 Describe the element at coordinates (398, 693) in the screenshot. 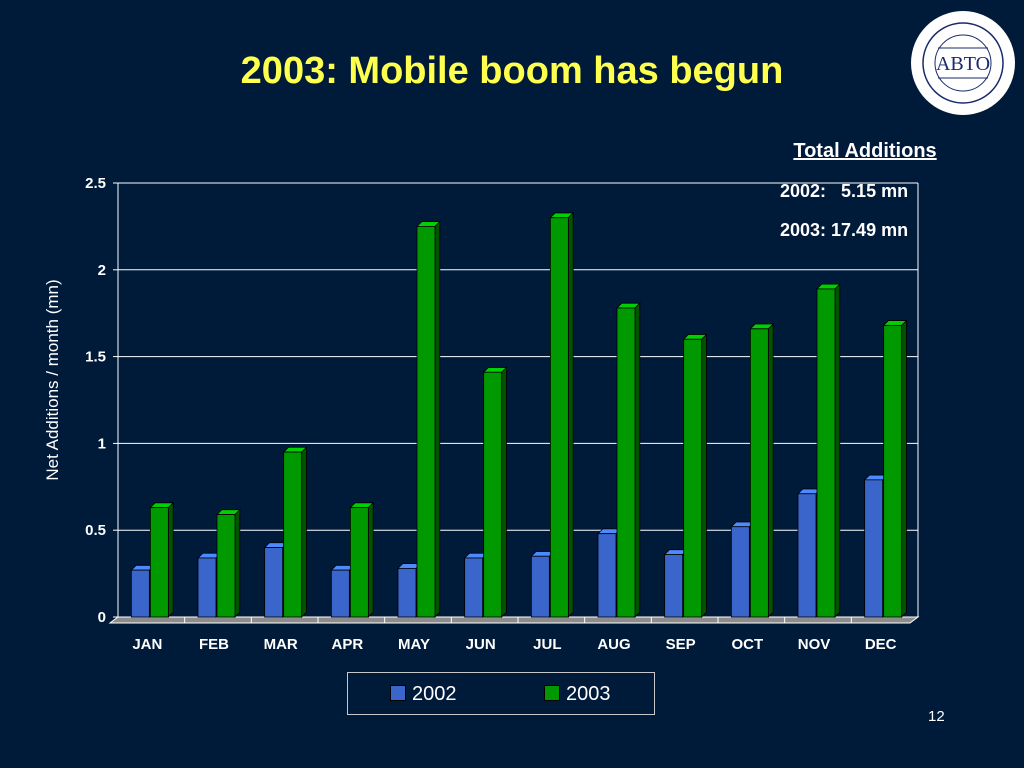

I see `legend-swatch-2002` at that location.